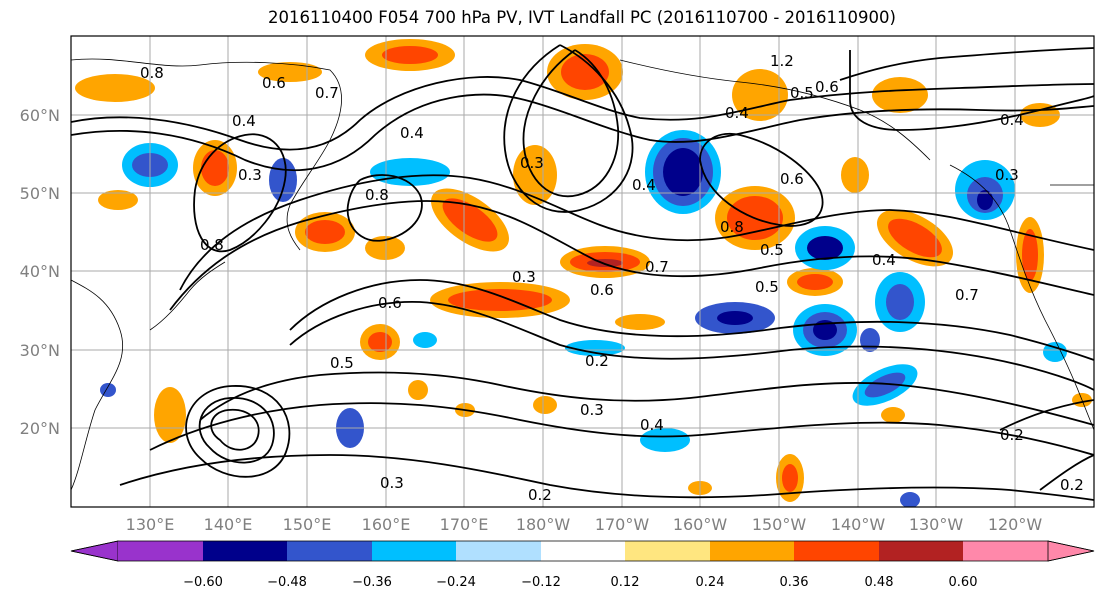  I want to click on lon-label: 140°E, so click(228, 524).